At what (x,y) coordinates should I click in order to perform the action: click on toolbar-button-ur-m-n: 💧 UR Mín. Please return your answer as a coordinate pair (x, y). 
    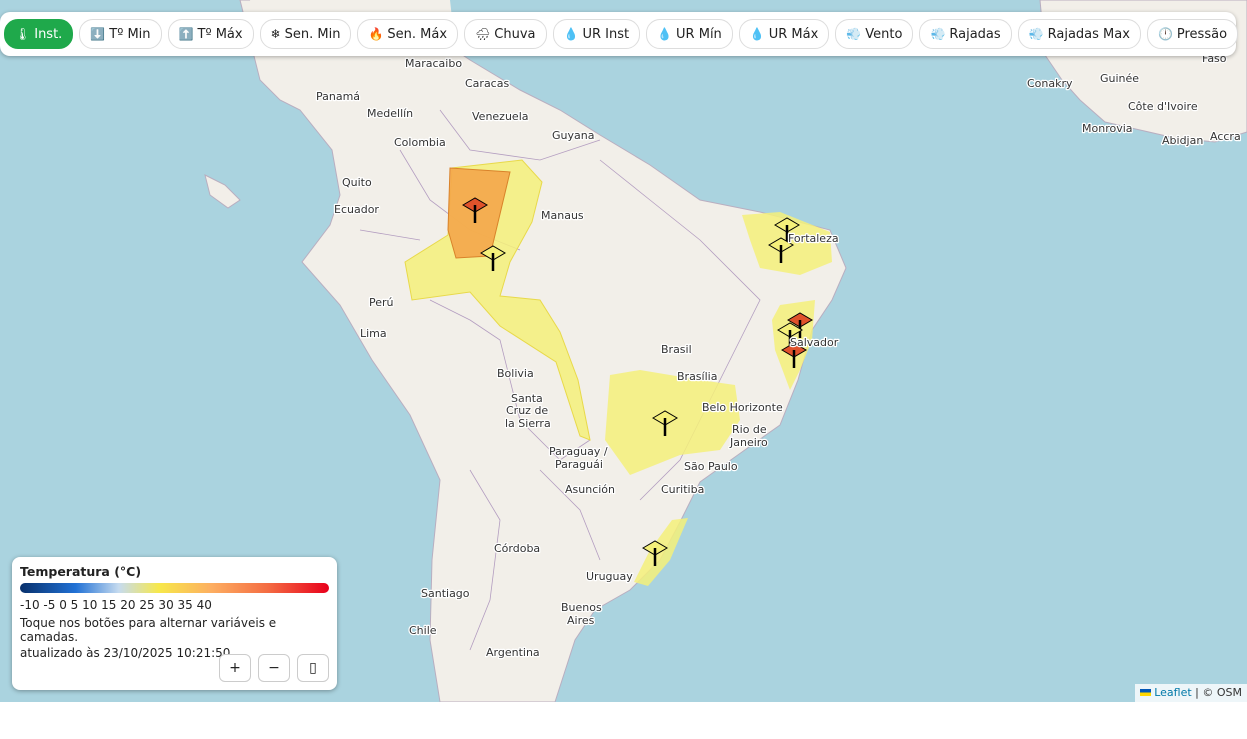
    Looking at the image, I should click on (689, 34).